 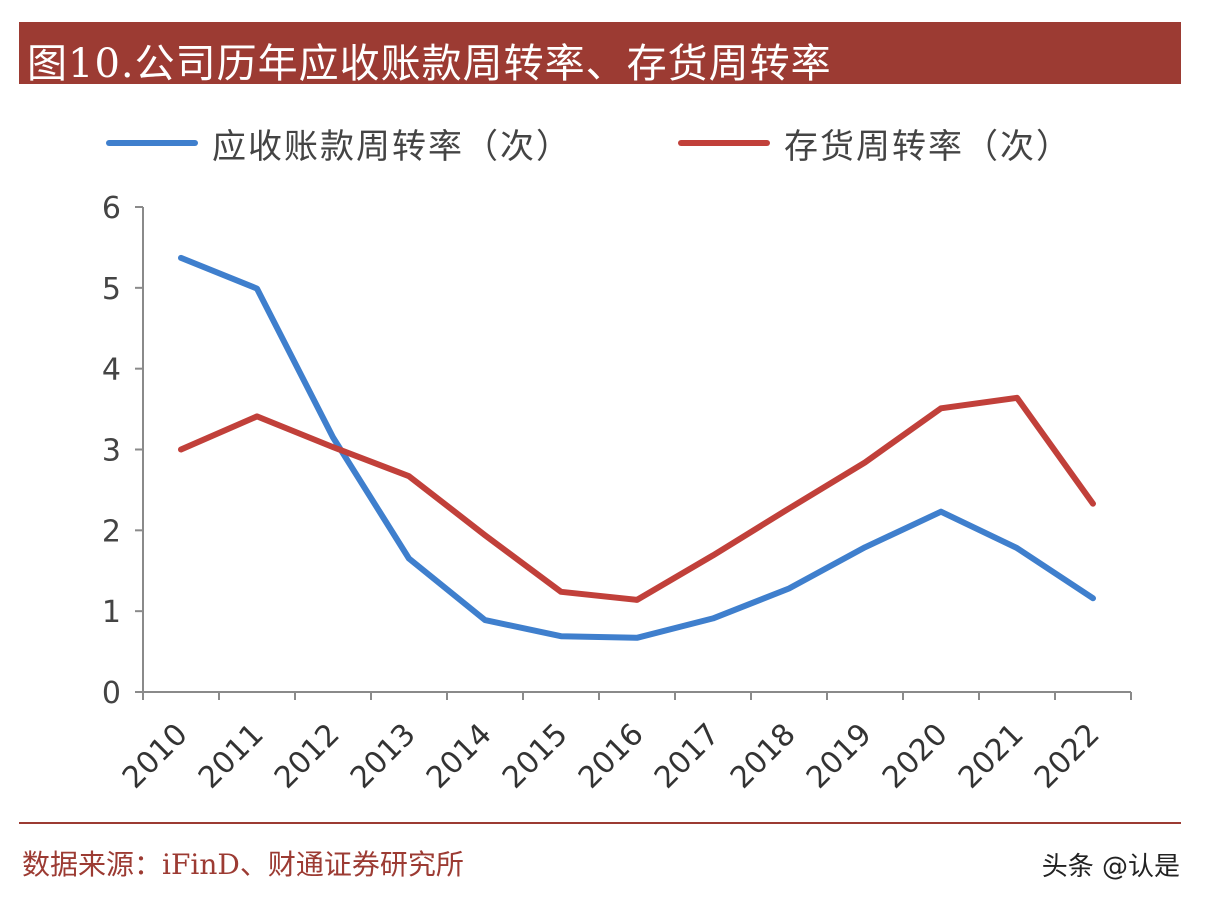 What do you see at coordinates (630, 143) in the screenshot?
I see `legend: 应收账款周转率（次） 存货周转率（次）` at bounding box center [630, 143].